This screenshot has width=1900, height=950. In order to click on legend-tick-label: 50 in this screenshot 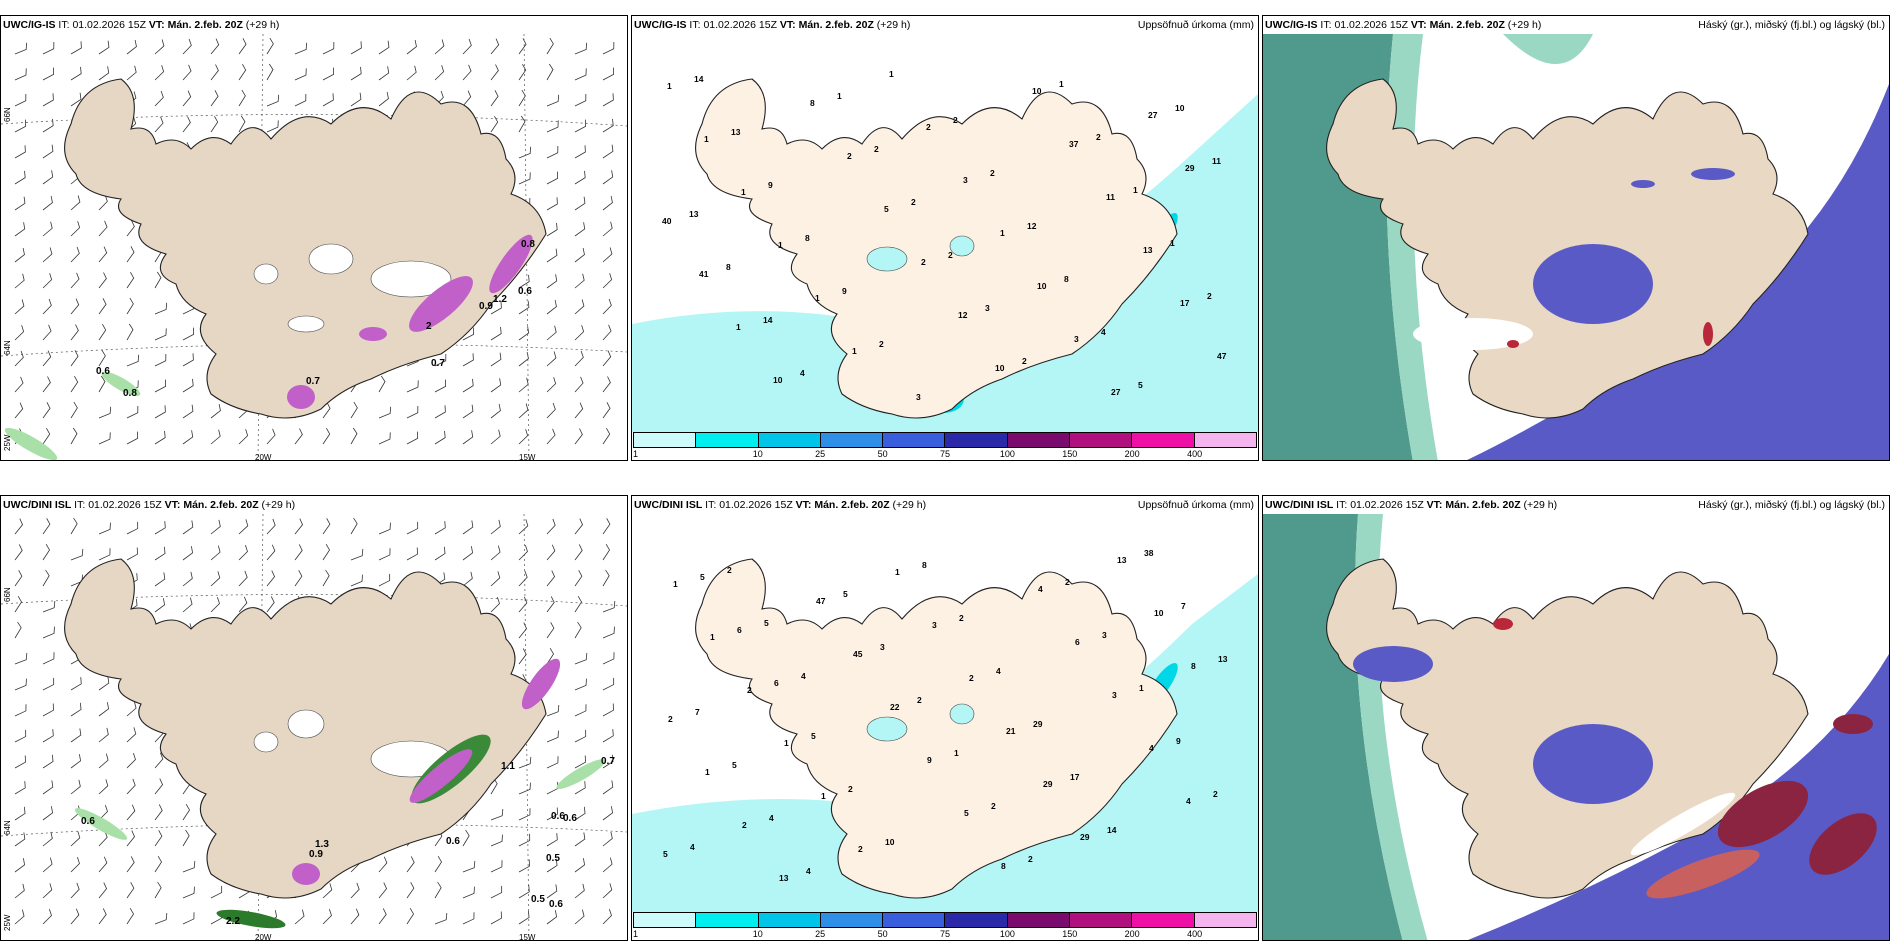, I will do `click(882, 454)`.